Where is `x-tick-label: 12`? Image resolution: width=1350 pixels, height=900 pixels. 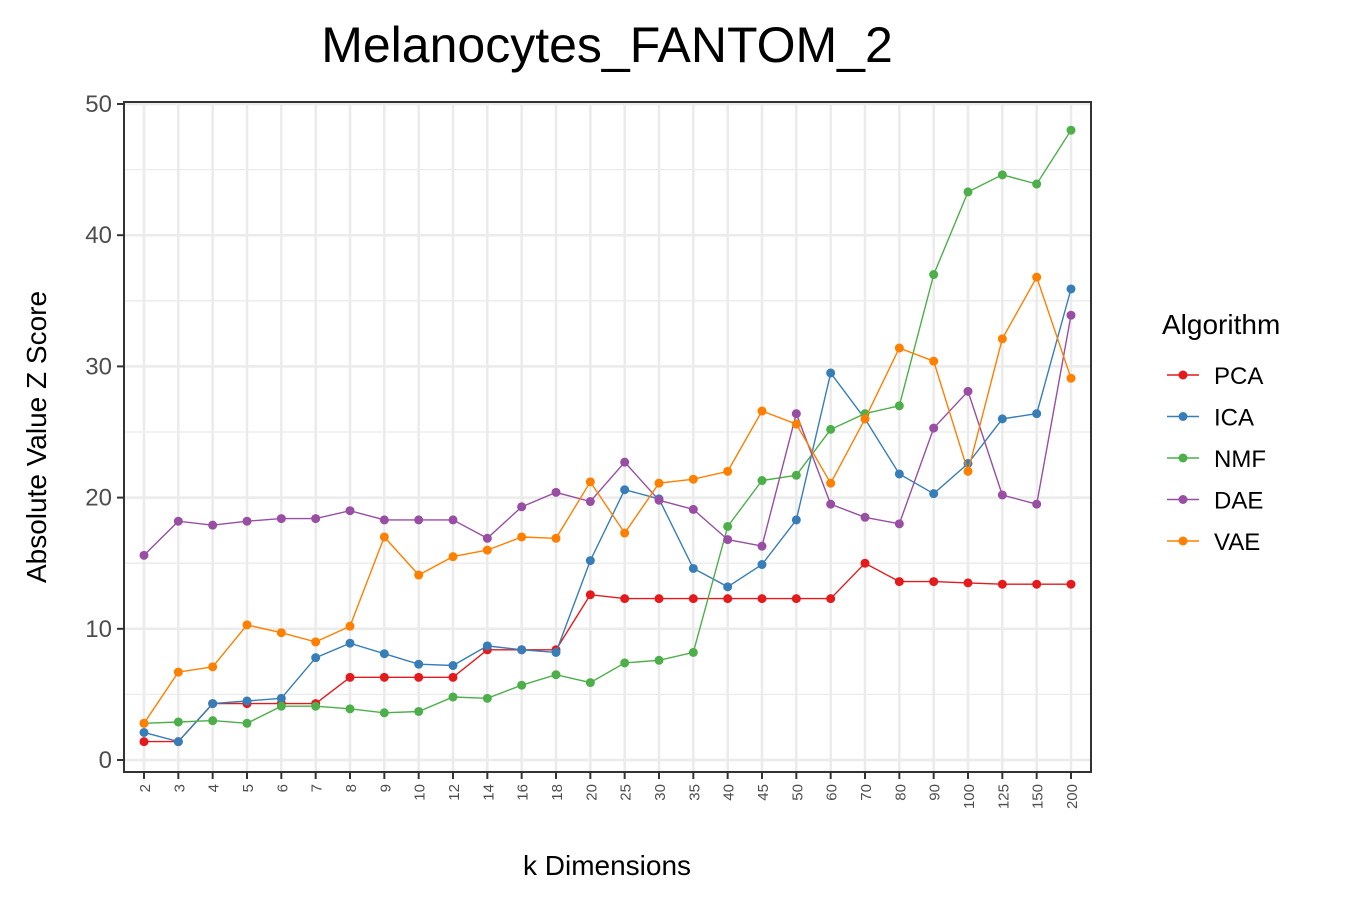 x-tick-label: 12 is located at coordinates (454, 792).